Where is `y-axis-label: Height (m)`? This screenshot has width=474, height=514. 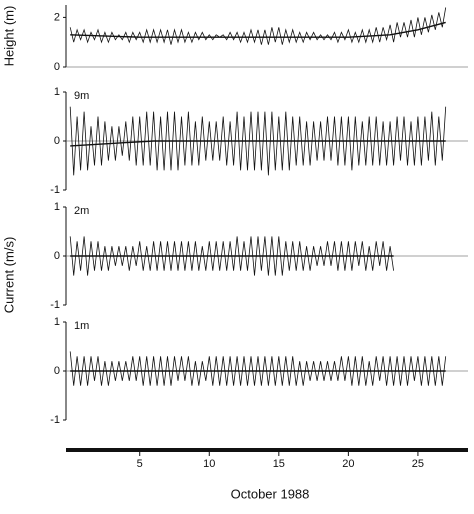 y-axis-label: Height (m) is located at coordinates (8, 36).